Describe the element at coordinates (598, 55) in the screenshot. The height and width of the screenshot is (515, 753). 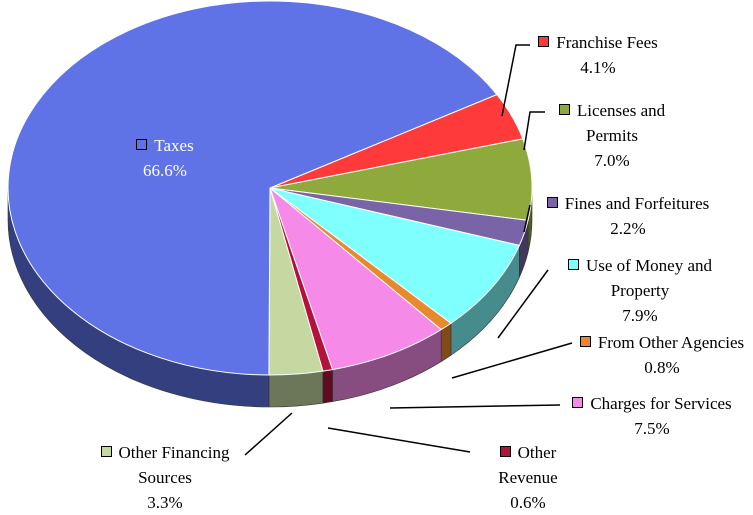
I see `data-label: Franchise Fees 4.1%` at that location.